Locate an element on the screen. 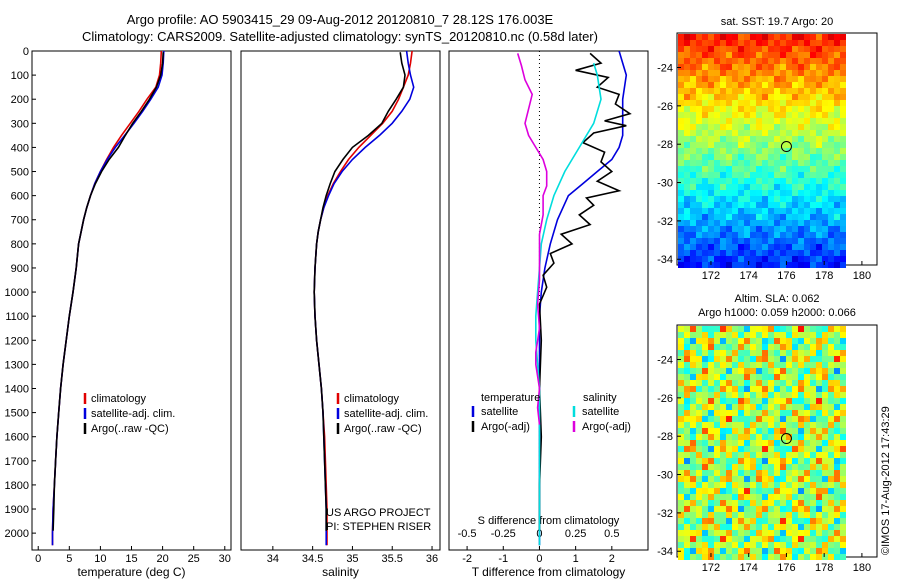 The width and height of the screenshot is (900, 580). depth-tick-label: 600 is located at coordinates (20, 197).